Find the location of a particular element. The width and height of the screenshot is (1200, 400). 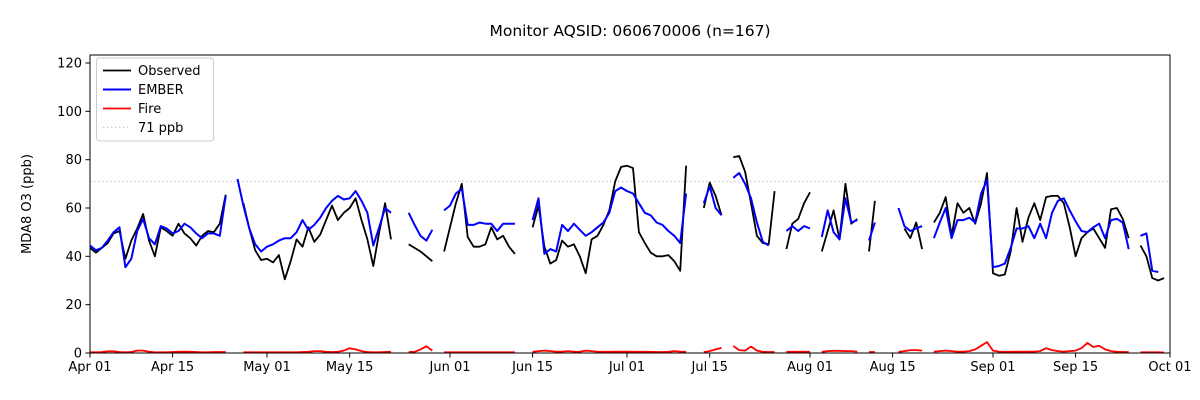

legend-frame is located at coordinates (155, 99).